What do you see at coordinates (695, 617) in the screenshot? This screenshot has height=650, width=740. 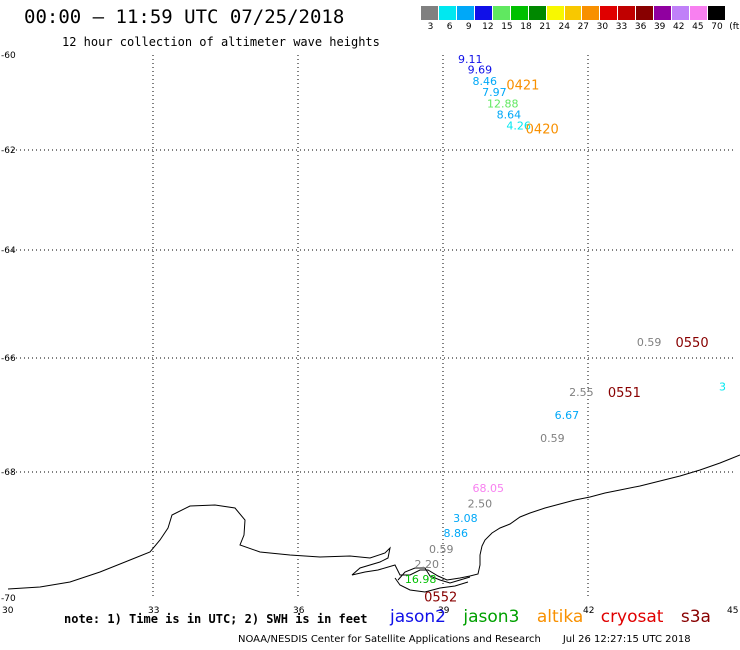 I see `satellite-s3a: s3a` at bounding box center [695, 617].